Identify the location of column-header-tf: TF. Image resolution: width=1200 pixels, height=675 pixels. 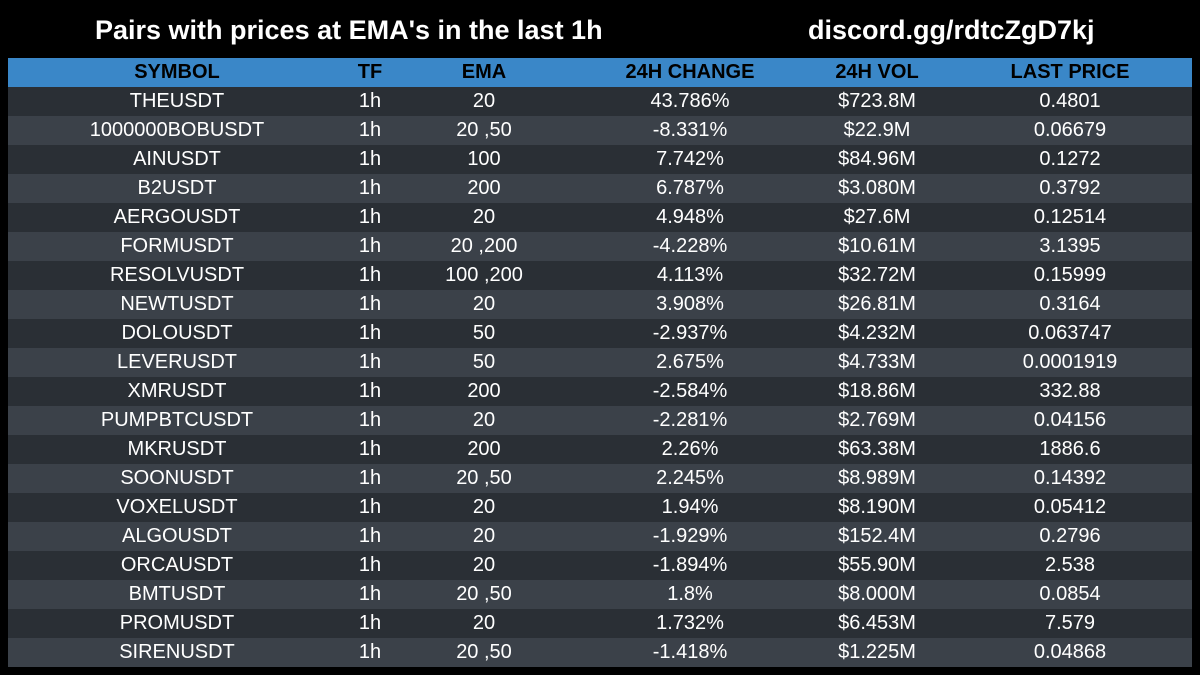
(370, 72).